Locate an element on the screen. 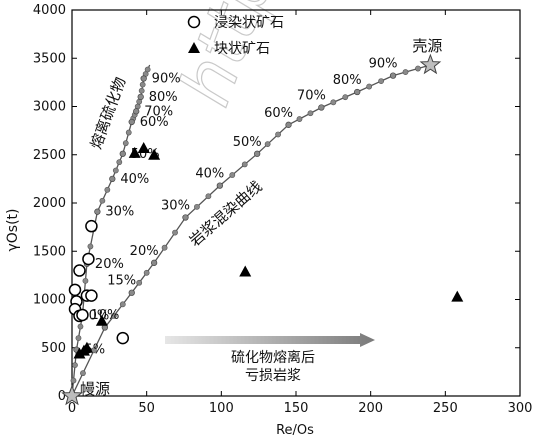 Image resolution: width=539 pixels, height=440 pixels. curve-label-magma-contamination: 岩浆混染曲线 is located at coordinates (226, 213).